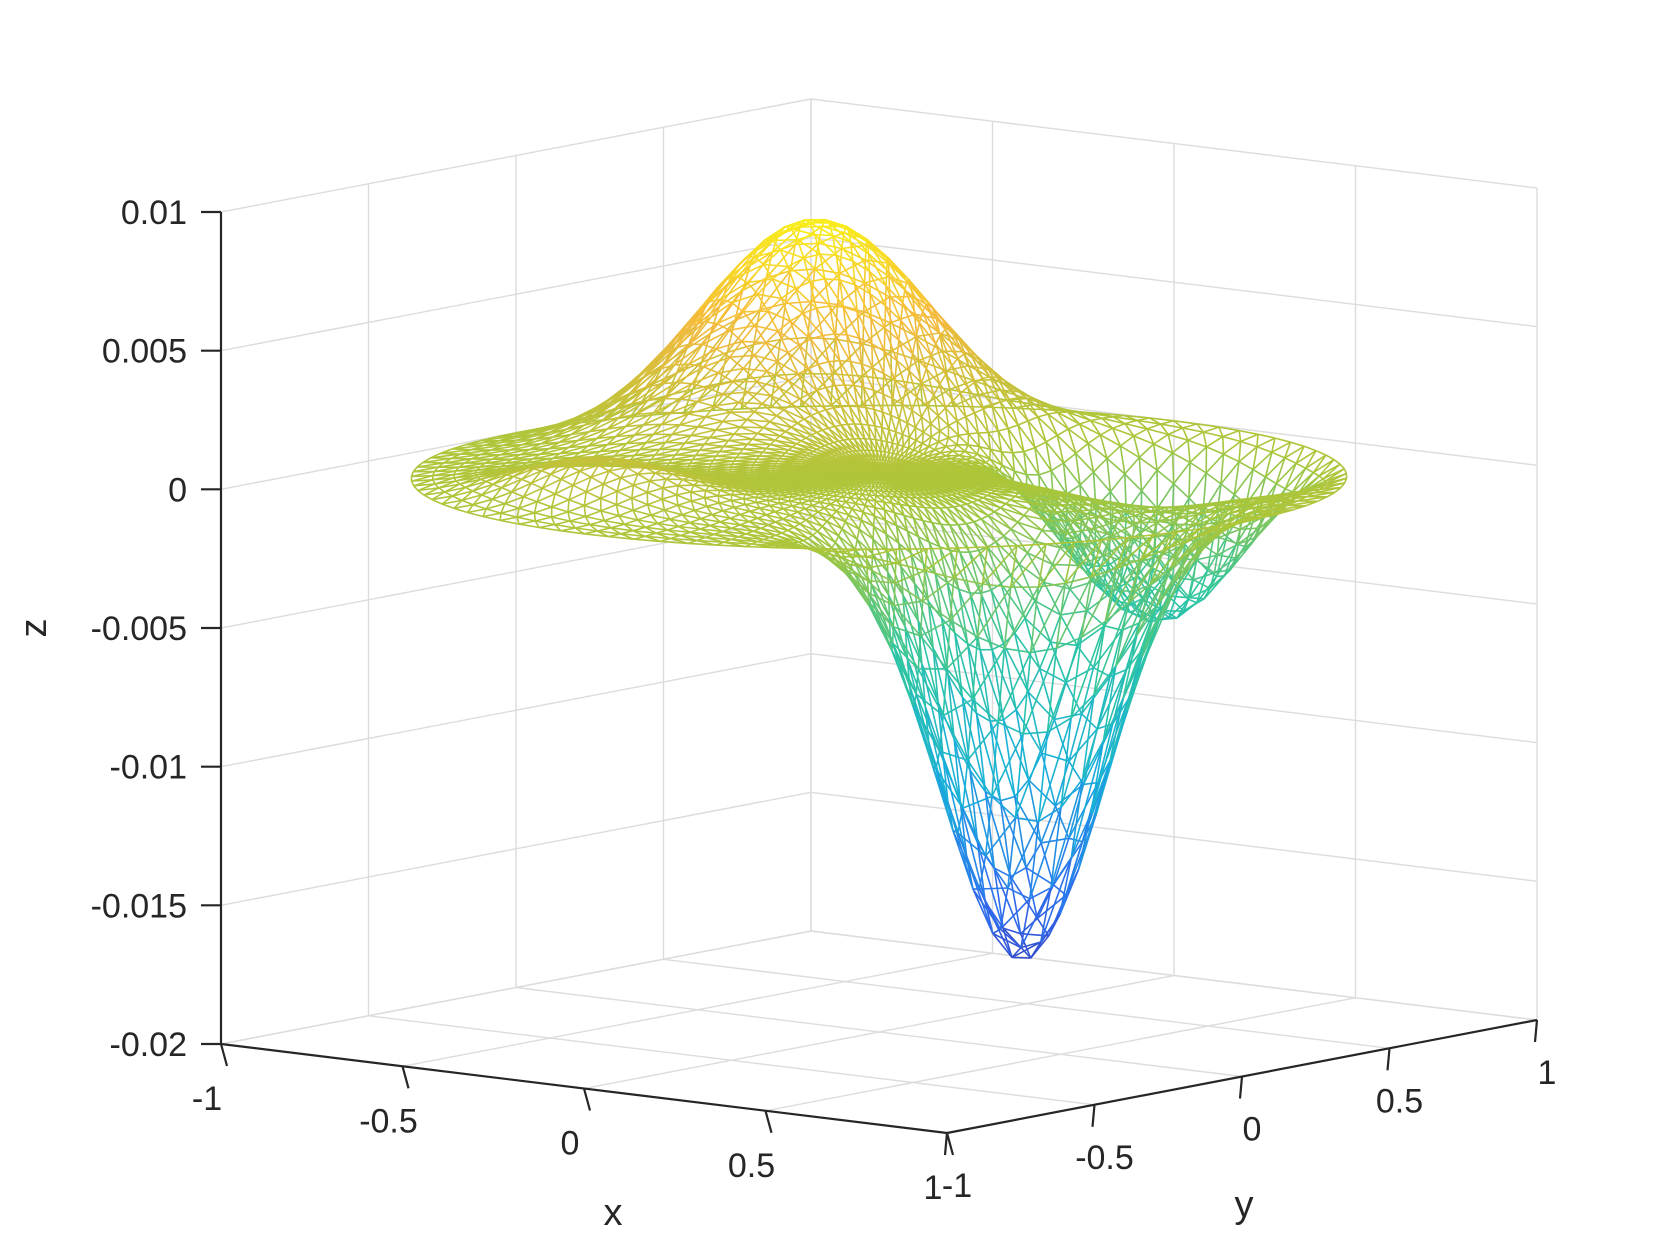 The image size is (1680, 1260). Describe the element at coordinates (516, 294) in the screenshot. I see `side-wall-grid-line-z` at that location.